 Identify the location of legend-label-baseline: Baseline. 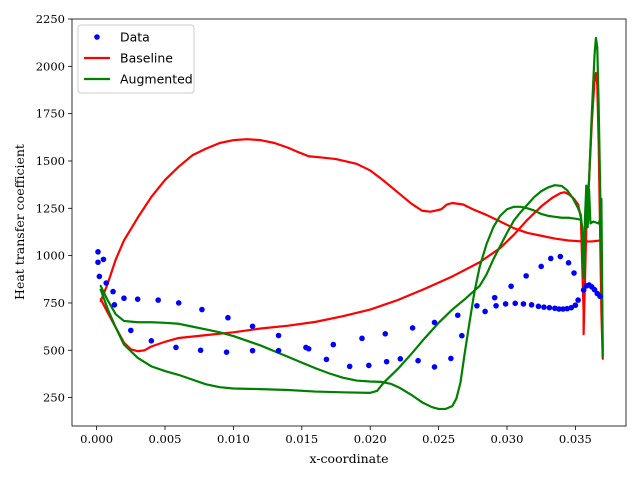
(146, 58).